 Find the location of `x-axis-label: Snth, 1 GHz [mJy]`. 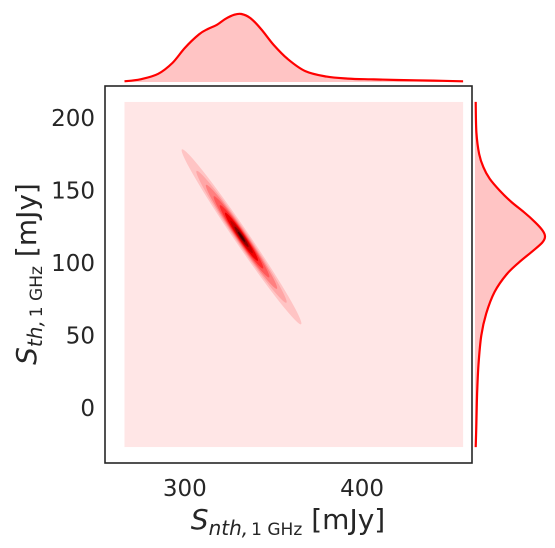

x-axis-label: Snth, 1 GHz [mJy] is located at coordinates (288, 521).